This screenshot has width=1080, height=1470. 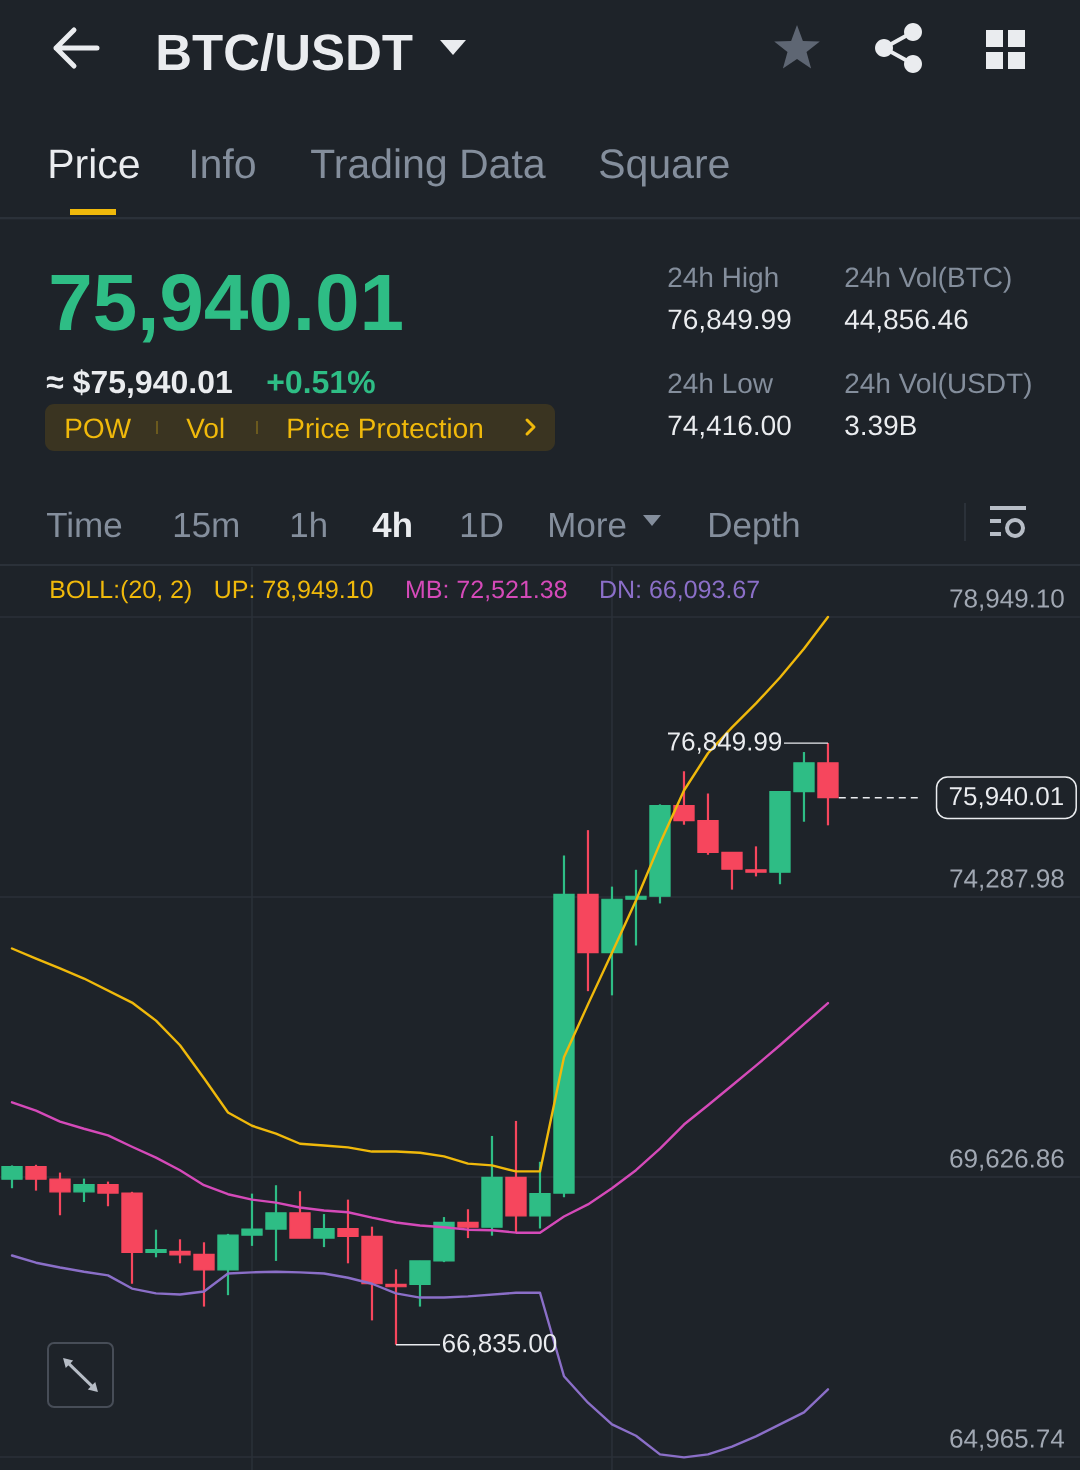 I want to click on text: +0.51%, so click(x=321, y=382).